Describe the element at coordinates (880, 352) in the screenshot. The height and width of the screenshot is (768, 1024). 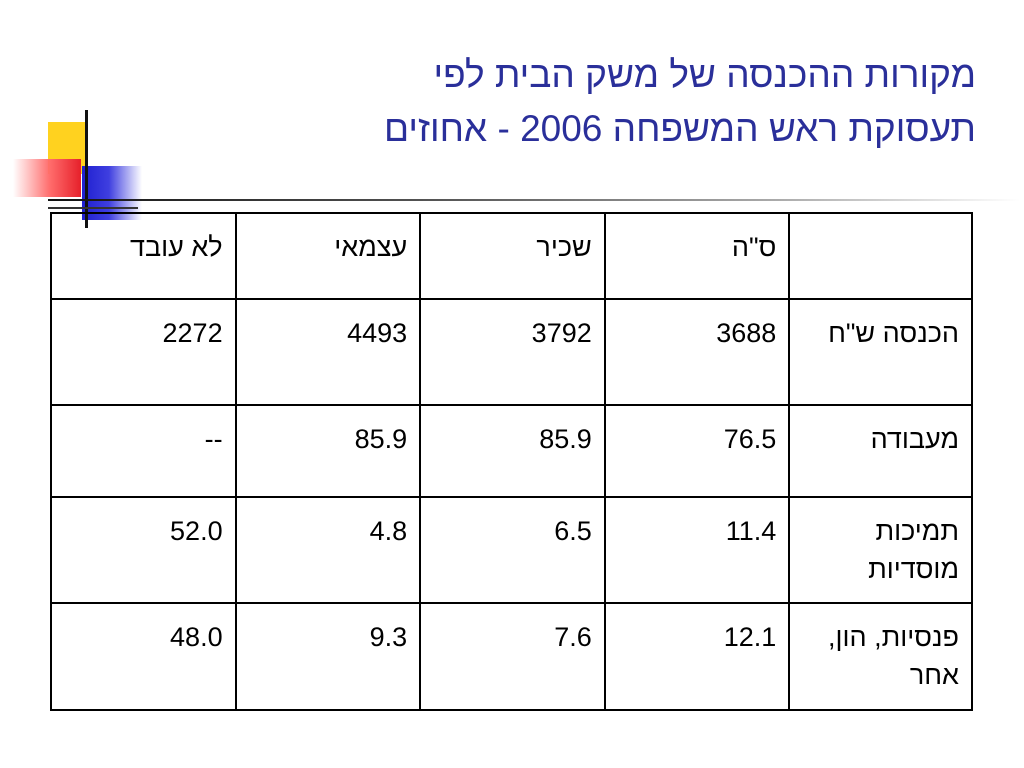
I see `row-label: הכנסה ש"ח` at that location.